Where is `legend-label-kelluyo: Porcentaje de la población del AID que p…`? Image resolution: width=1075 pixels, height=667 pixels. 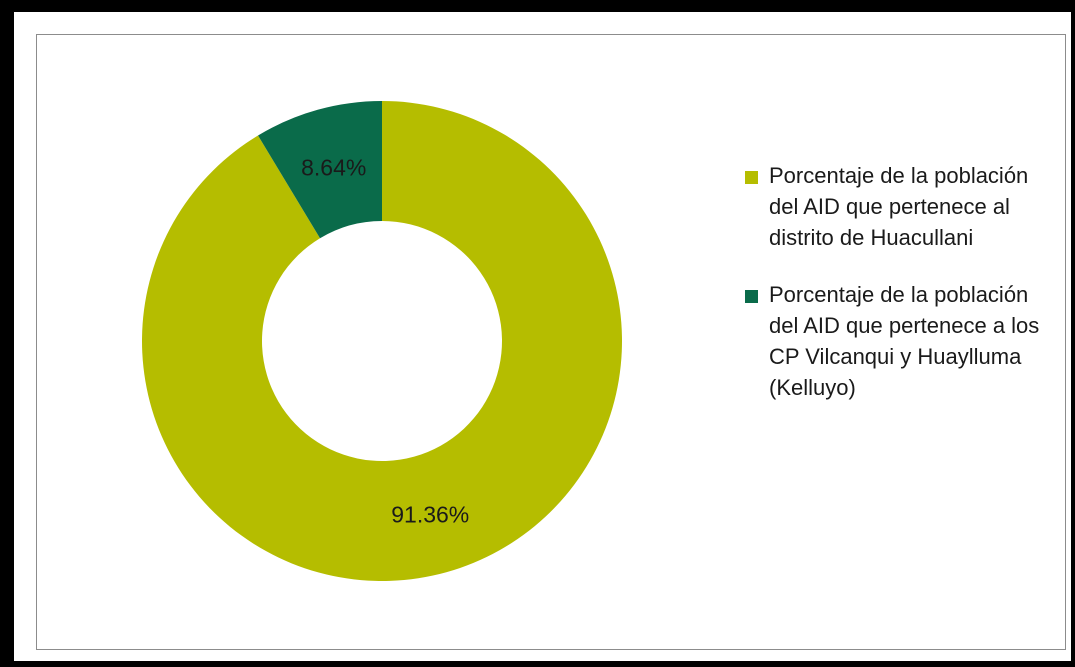 legend-label-kelluyo: Porcentaje de la población del AID que p… is located at coordinates (904, 341).